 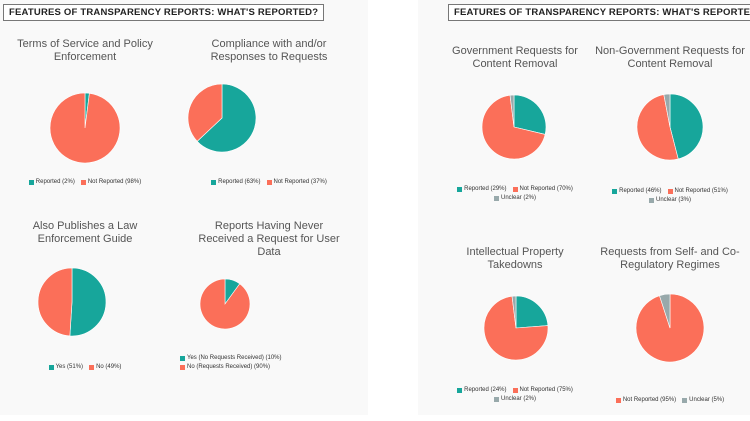 I want to click on pie-slice-yes, so click(x=88, y=302).